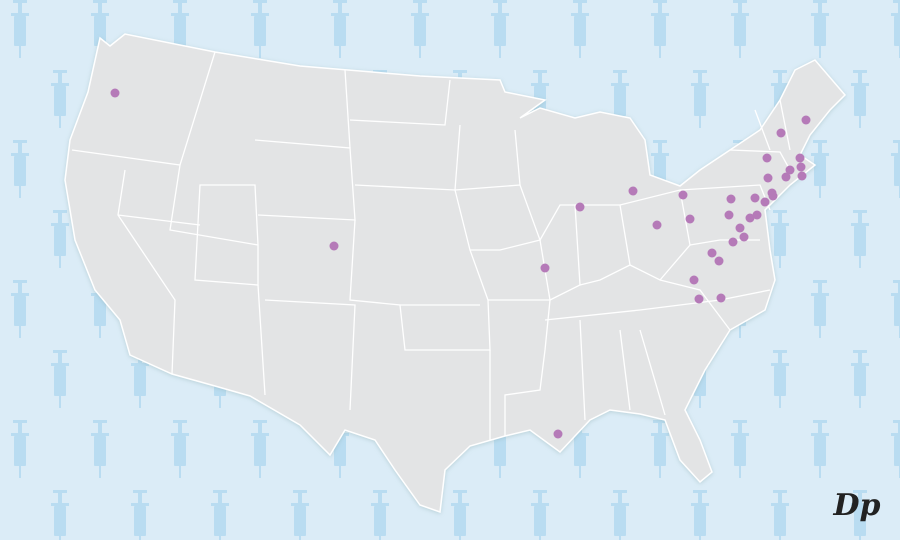 This screenshot has width=900, height=540. I want to click on logo: Dp, so click(857, 505).